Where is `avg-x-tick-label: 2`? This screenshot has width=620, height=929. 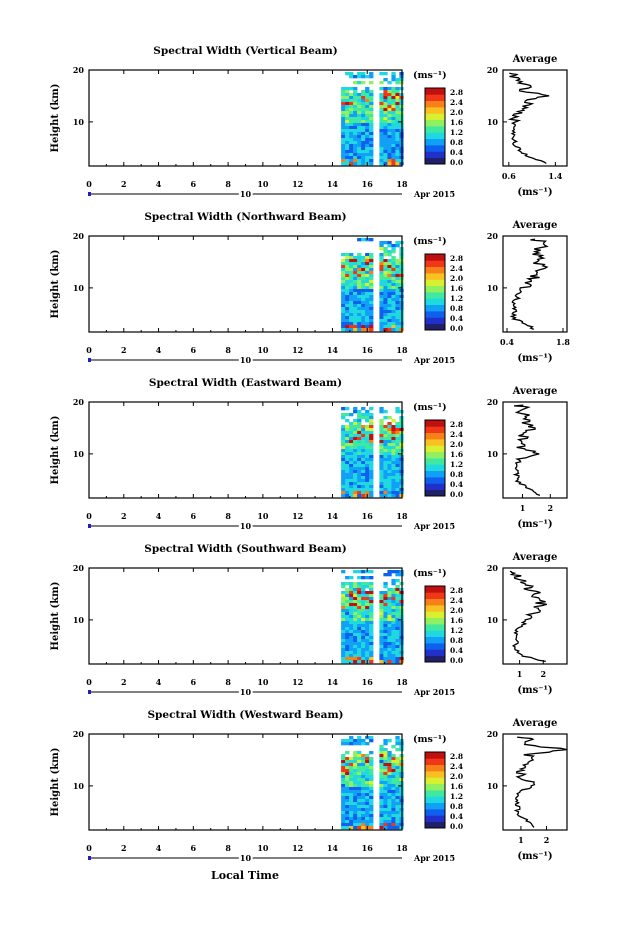 avg-x-tick-label: 2 is located at coordinates (544, 674).